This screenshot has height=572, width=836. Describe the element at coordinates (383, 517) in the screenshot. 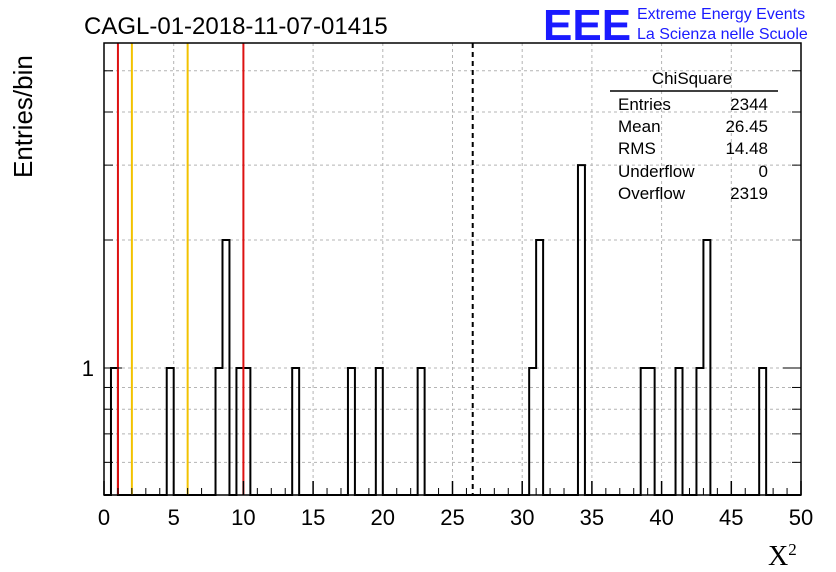

I see `x-tick-label: 20` at that location.